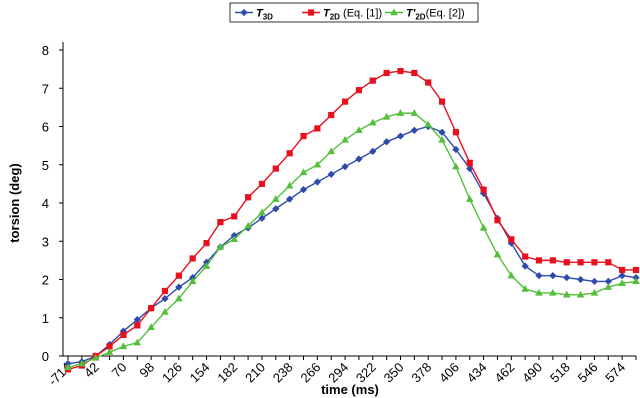 This screenshot has width=640, height=398. Describe the element at coordinates (14, 202) in the screenshot. I see `y-axis-title: torsion (deg)` at that location.